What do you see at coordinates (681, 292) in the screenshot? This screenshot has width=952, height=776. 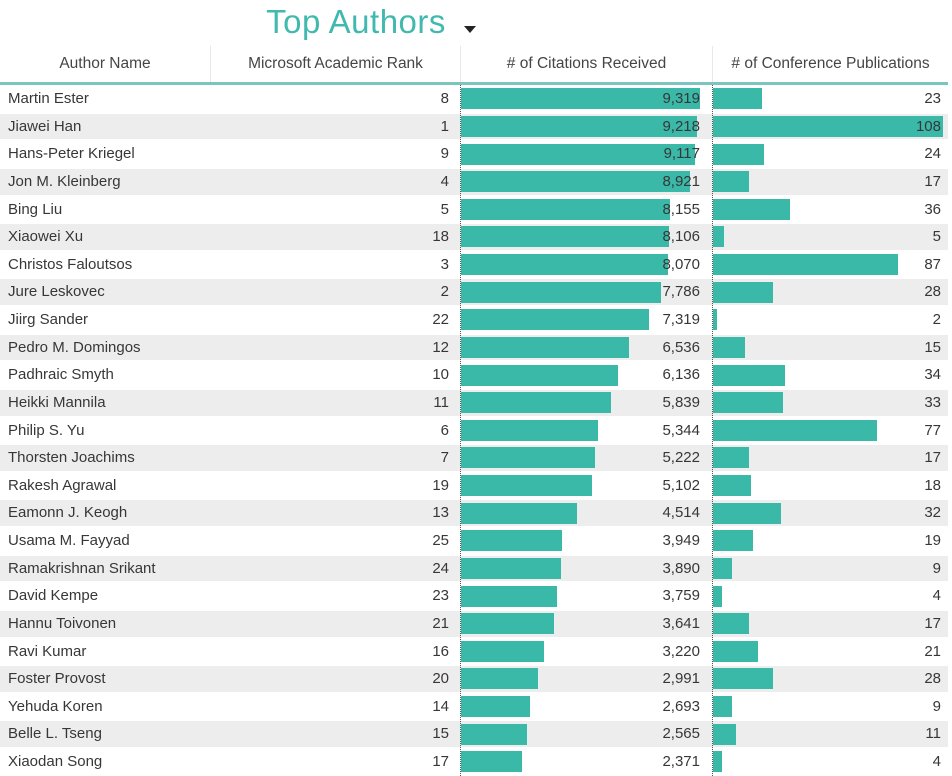 I see `citations-value: 7,786` at bounding box center [681, 292].